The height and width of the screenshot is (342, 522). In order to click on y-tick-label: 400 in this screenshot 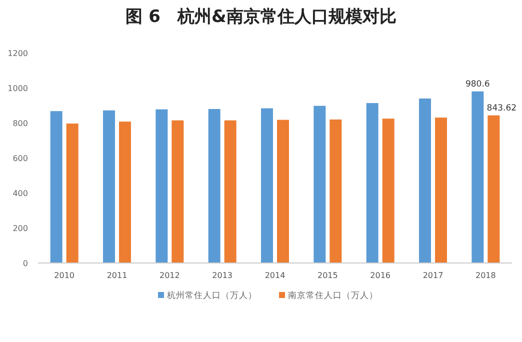, I will do `click(20, 193)`.